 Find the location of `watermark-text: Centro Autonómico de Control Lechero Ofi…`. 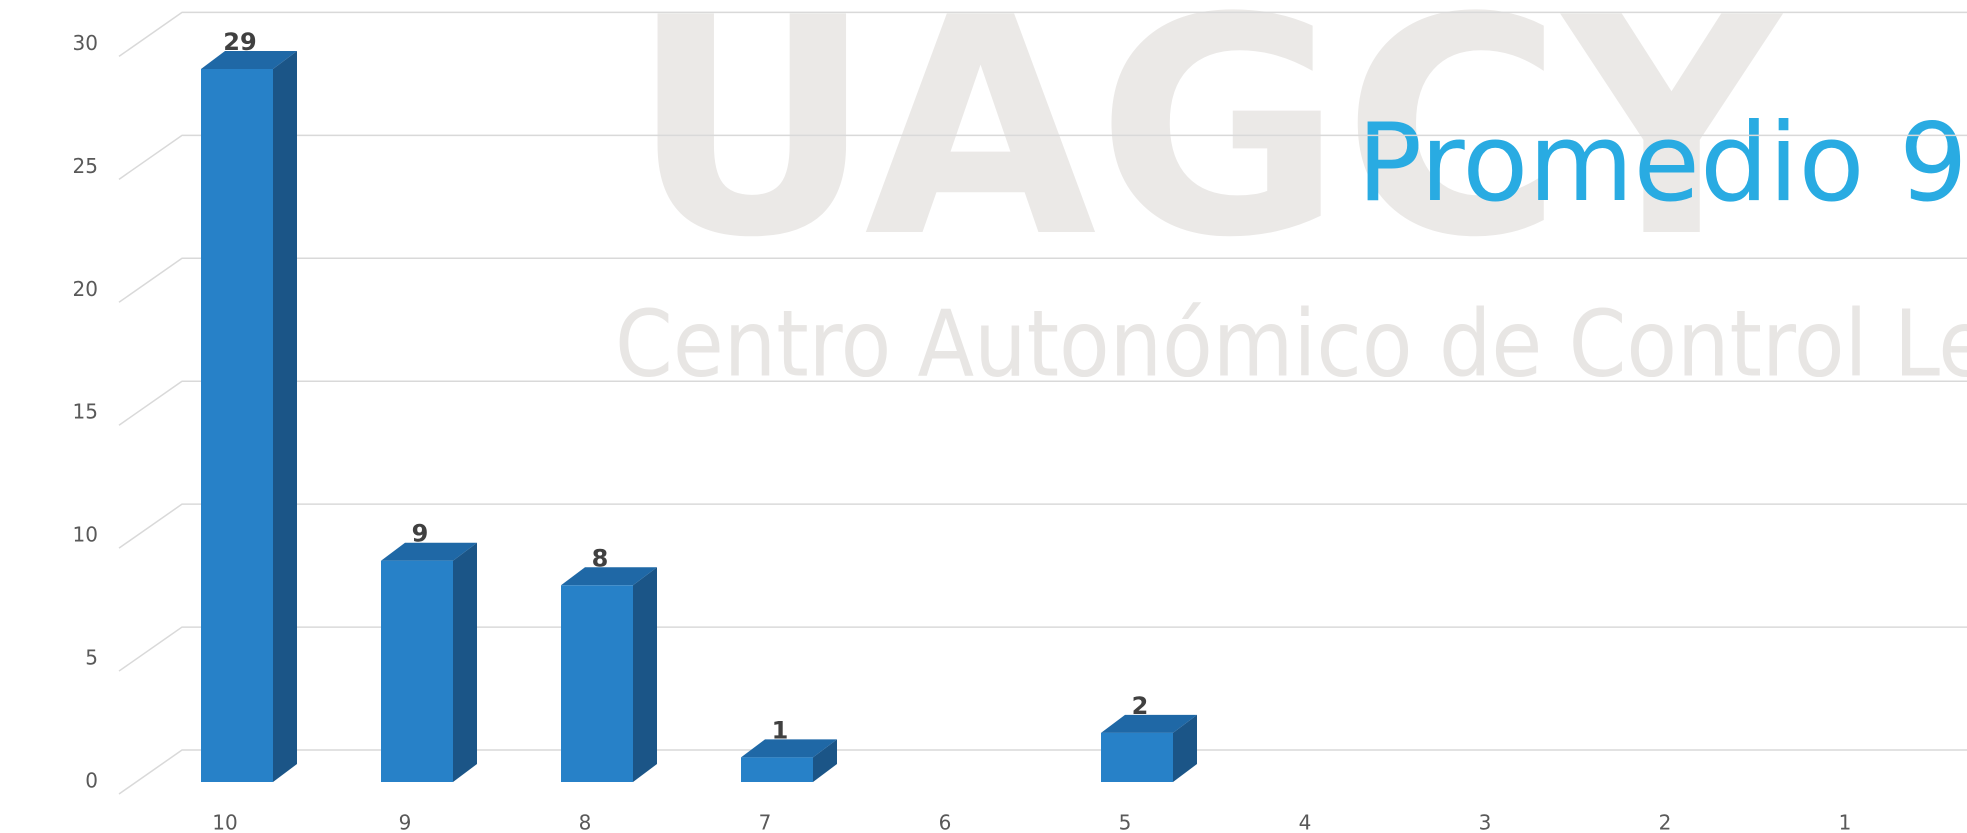

watermark-text: Centro Autonómico de Control Lechero Ofi… is located at coordinates (1291, 343).